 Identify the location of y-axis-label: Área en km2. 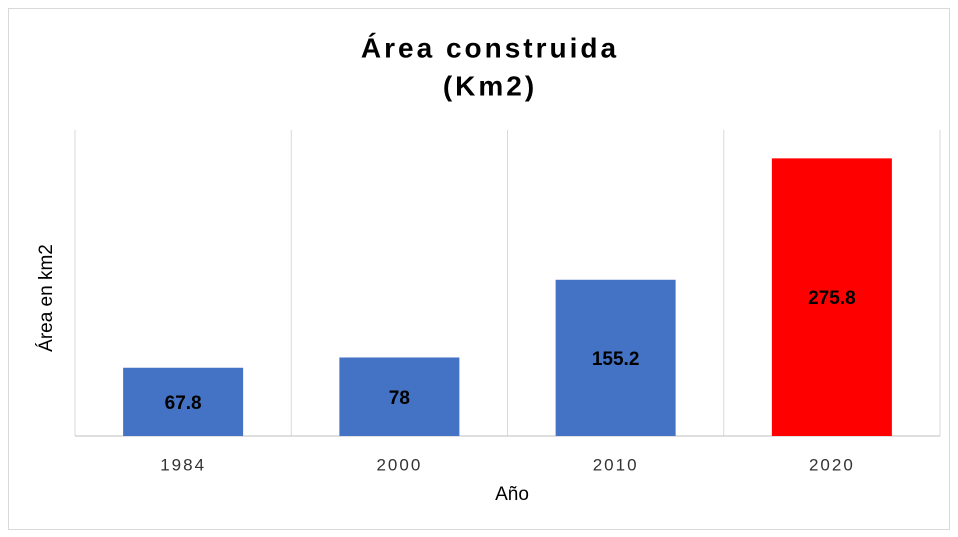
(46, 298).